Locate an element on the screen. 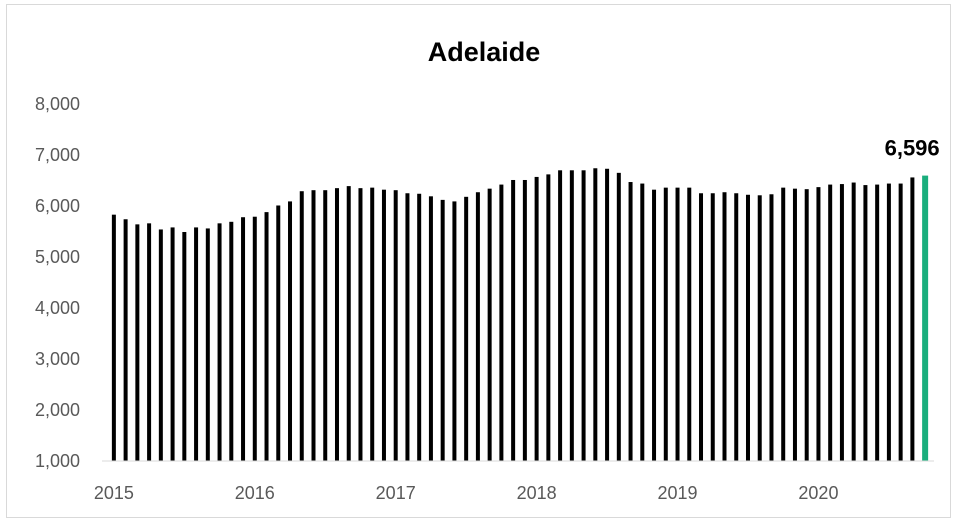  y-tick-label: 5,000 is located at coordinates (57, 257).